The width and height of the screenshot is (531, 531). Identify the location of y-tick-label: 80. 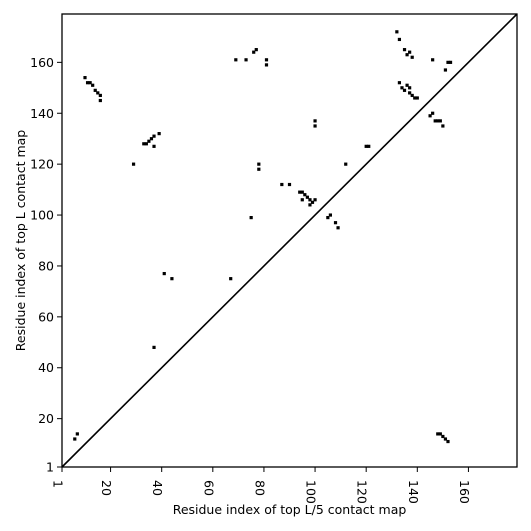
(46, 265).